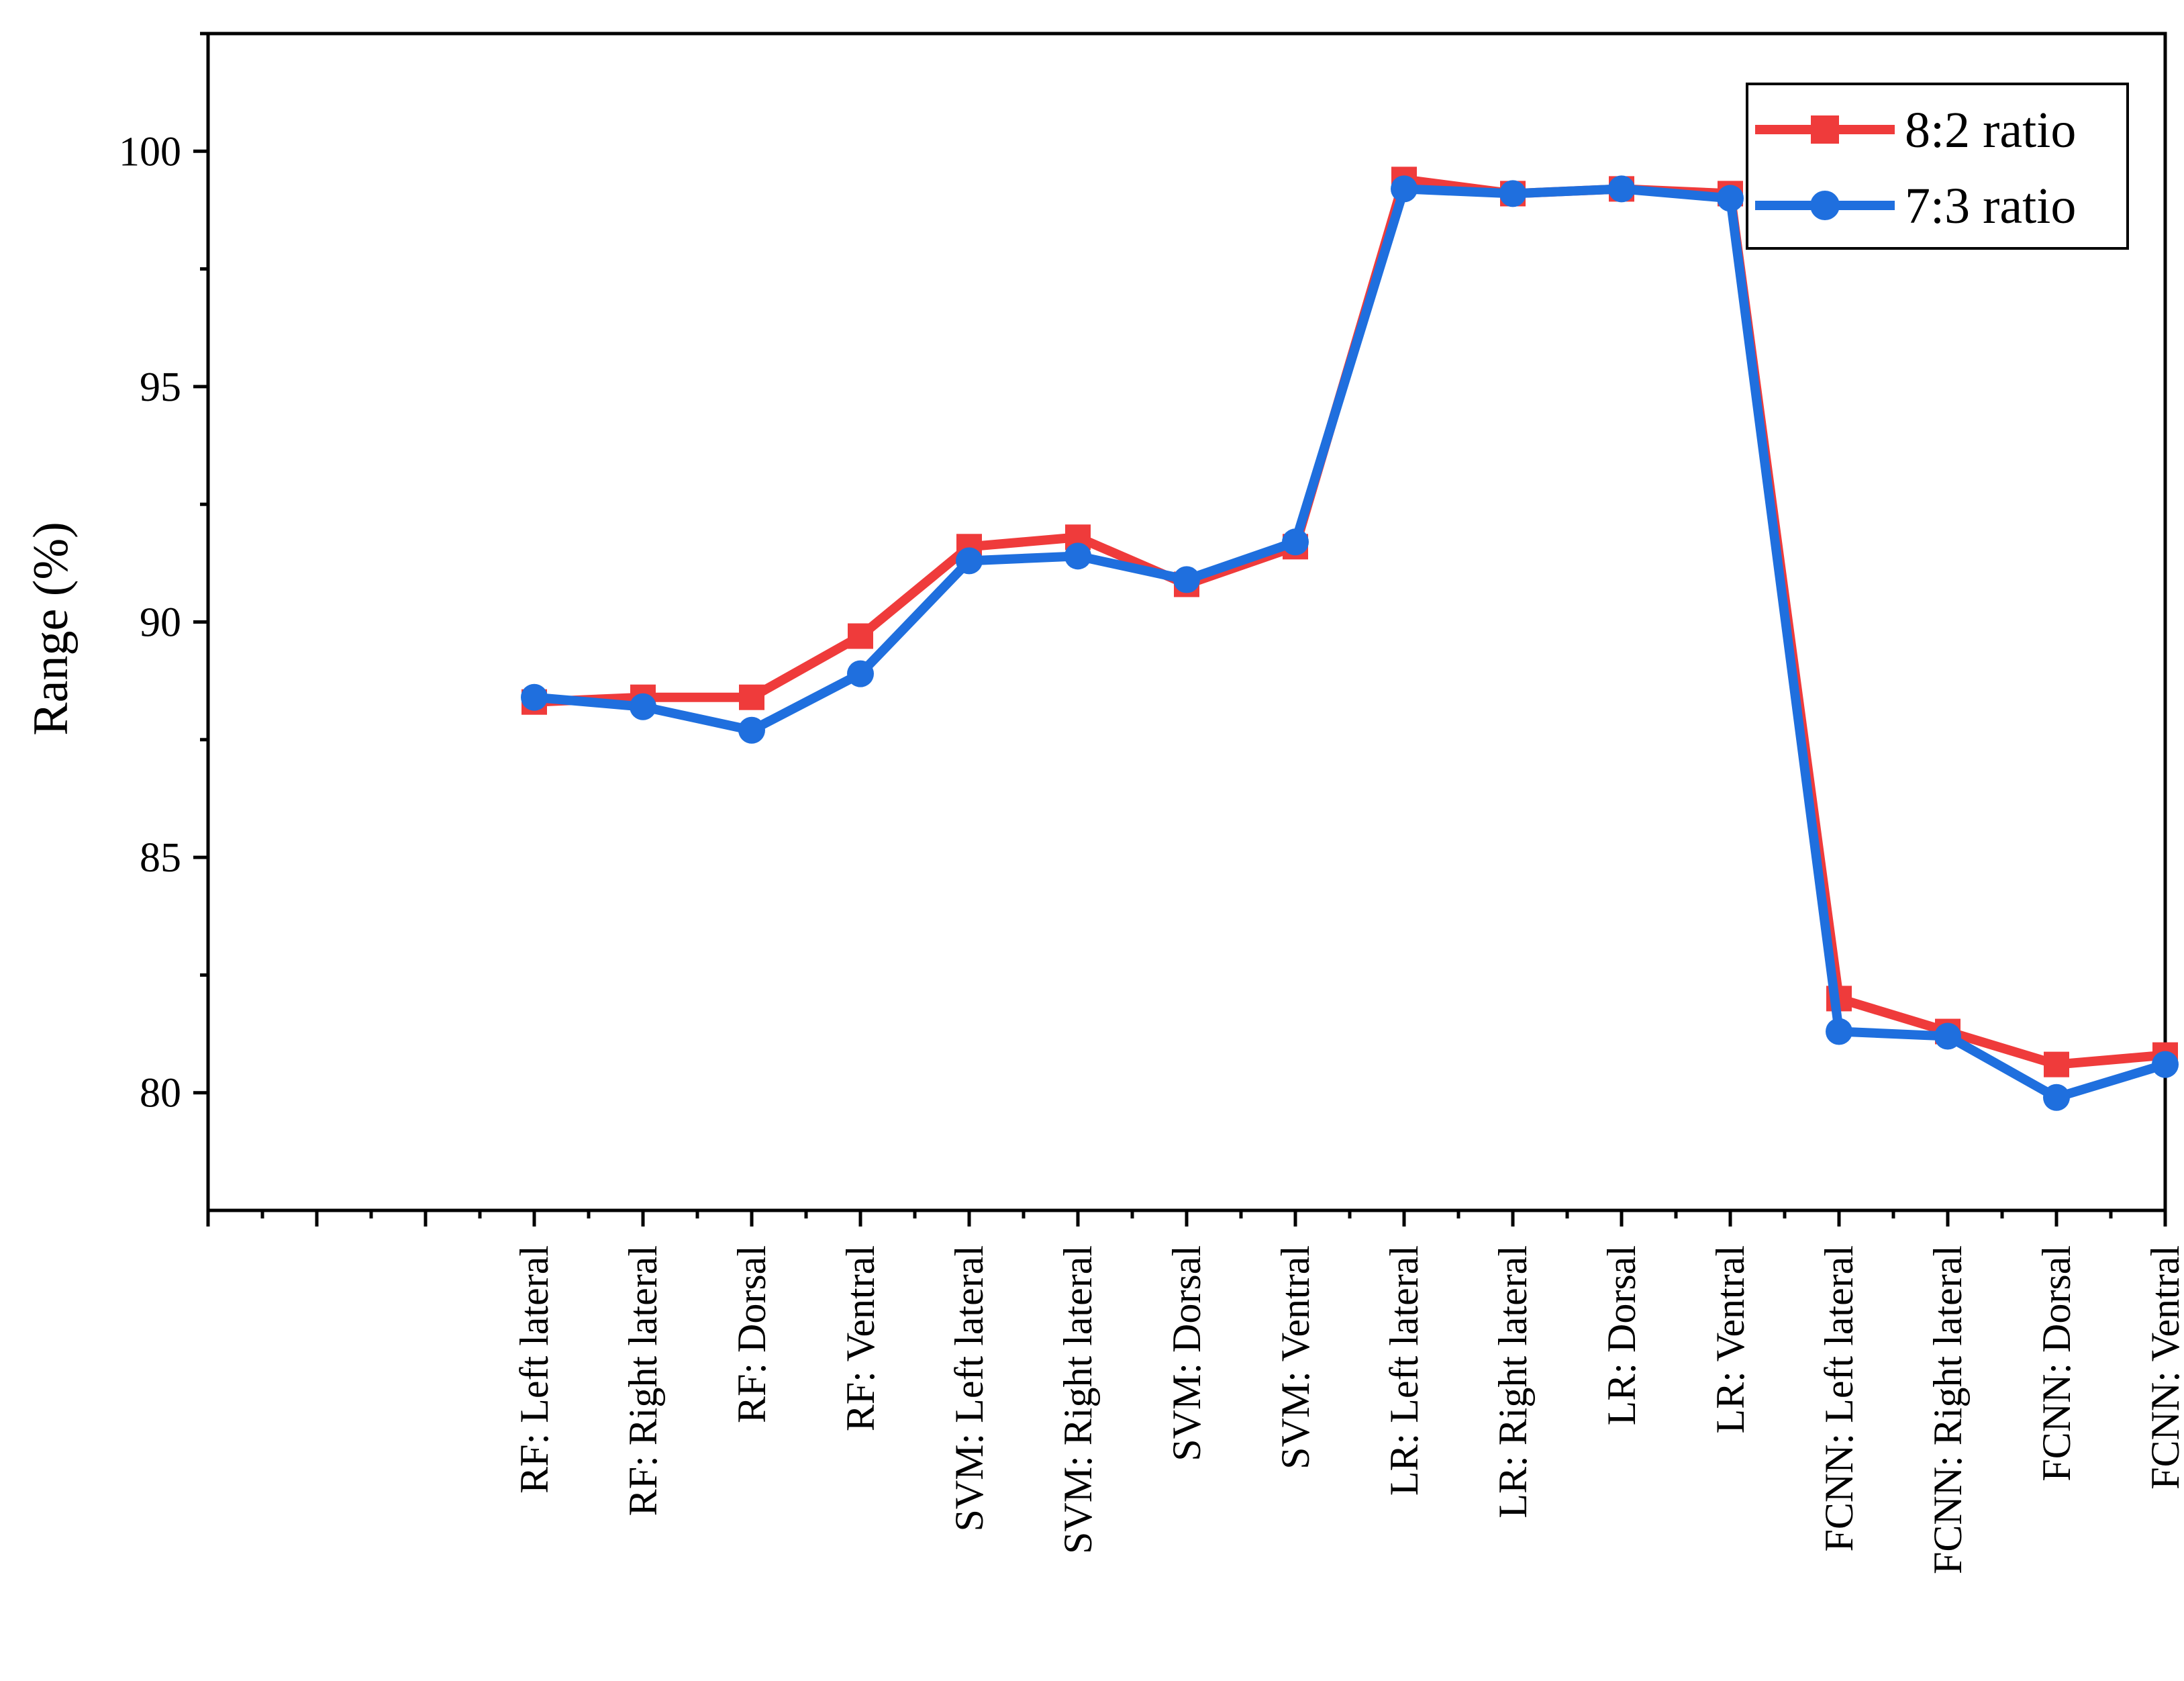 This screenshot has height=1681, width=2184. Describe the element at coordinates (1938, 166) in the screenshot. I see `legend-box` at that location.